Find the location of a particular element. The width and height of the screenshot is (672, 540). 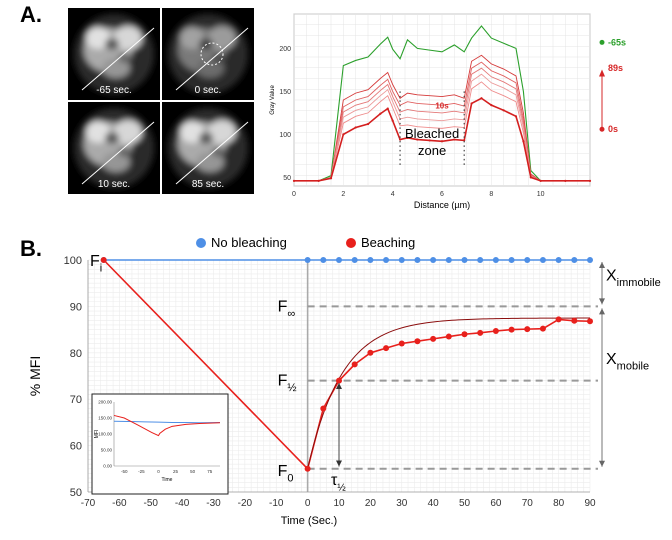

x-tick-label: -20 is located at coordinates (245, 503).